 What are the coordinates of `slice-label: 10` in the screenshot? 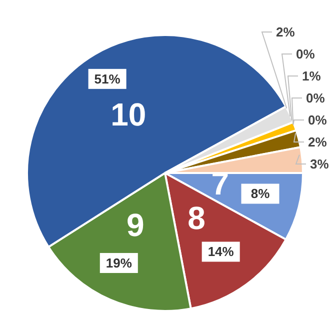 It's located at (128, 114).